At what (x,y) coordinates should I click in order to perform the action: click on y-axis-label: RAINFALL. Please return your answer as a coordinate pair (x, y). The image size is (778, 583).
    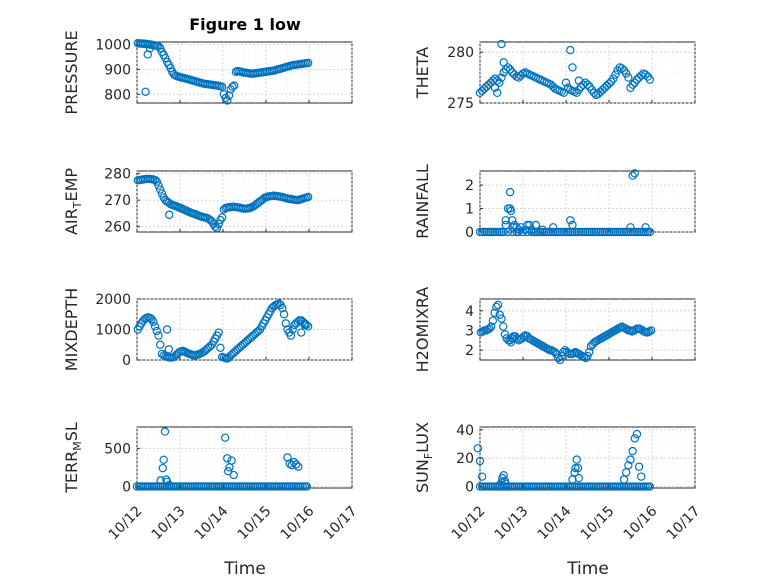
    Looking at the image, I should click on (422, 201).